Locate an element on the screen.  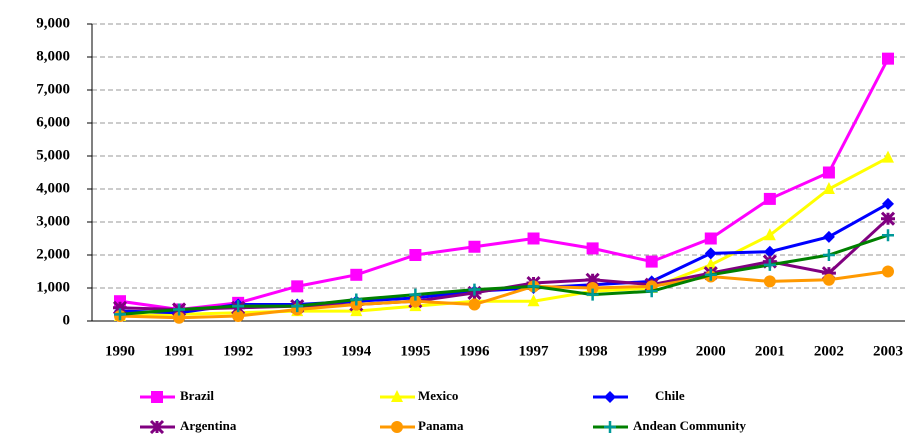
legend-label: Chile is located at coordinates (670, 395).